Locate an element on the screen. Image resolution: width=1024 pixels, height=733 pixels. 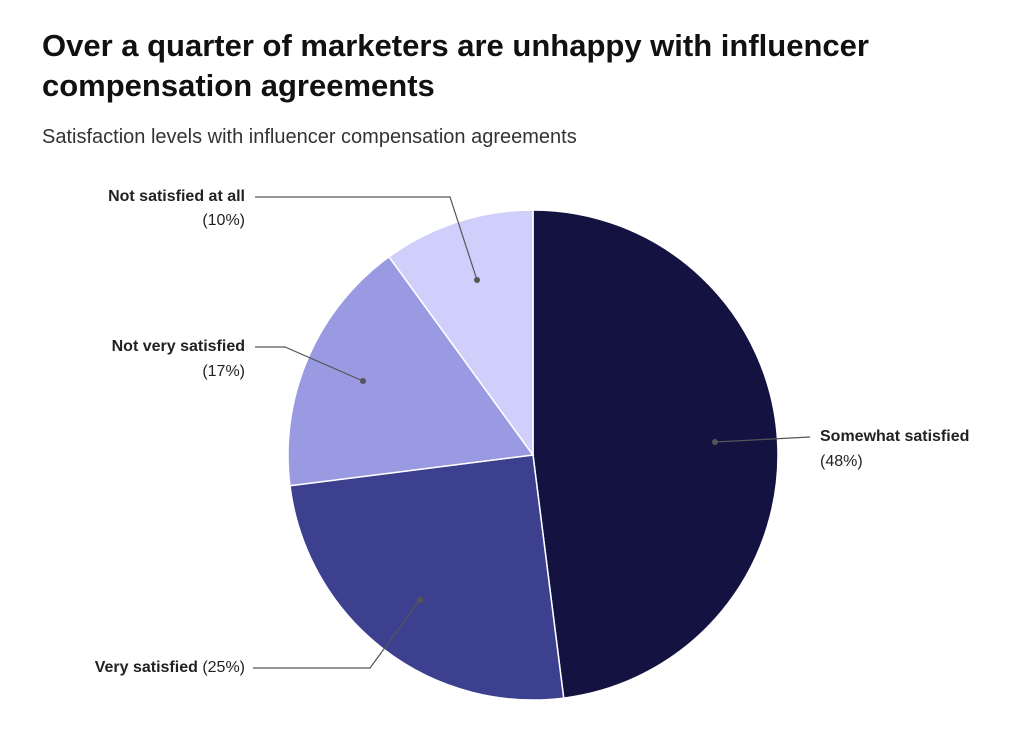
slice-value: (17%) is located at coordinates (223, 371).